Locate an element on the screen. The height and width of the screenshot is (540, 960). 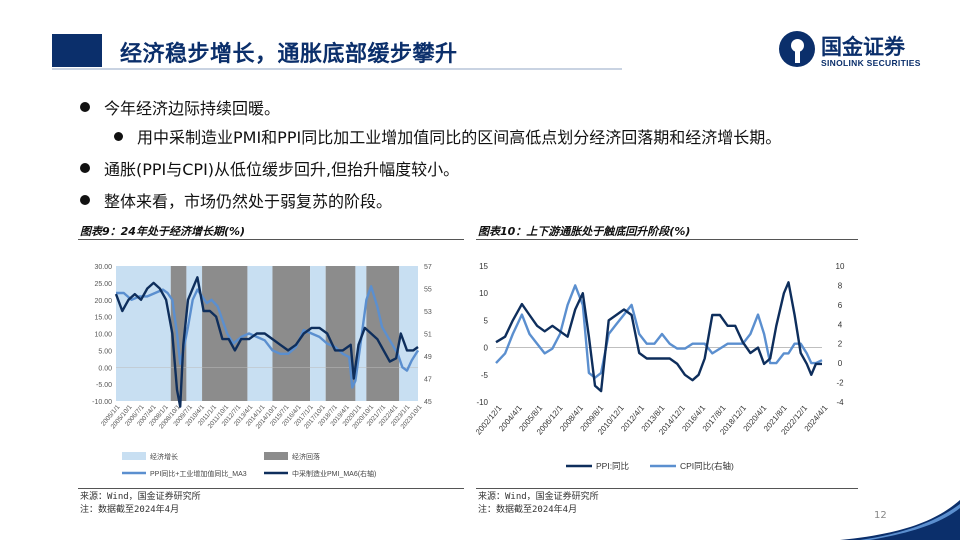
y-left-tick-label: 0.00 is located at coordinates (105, 368).